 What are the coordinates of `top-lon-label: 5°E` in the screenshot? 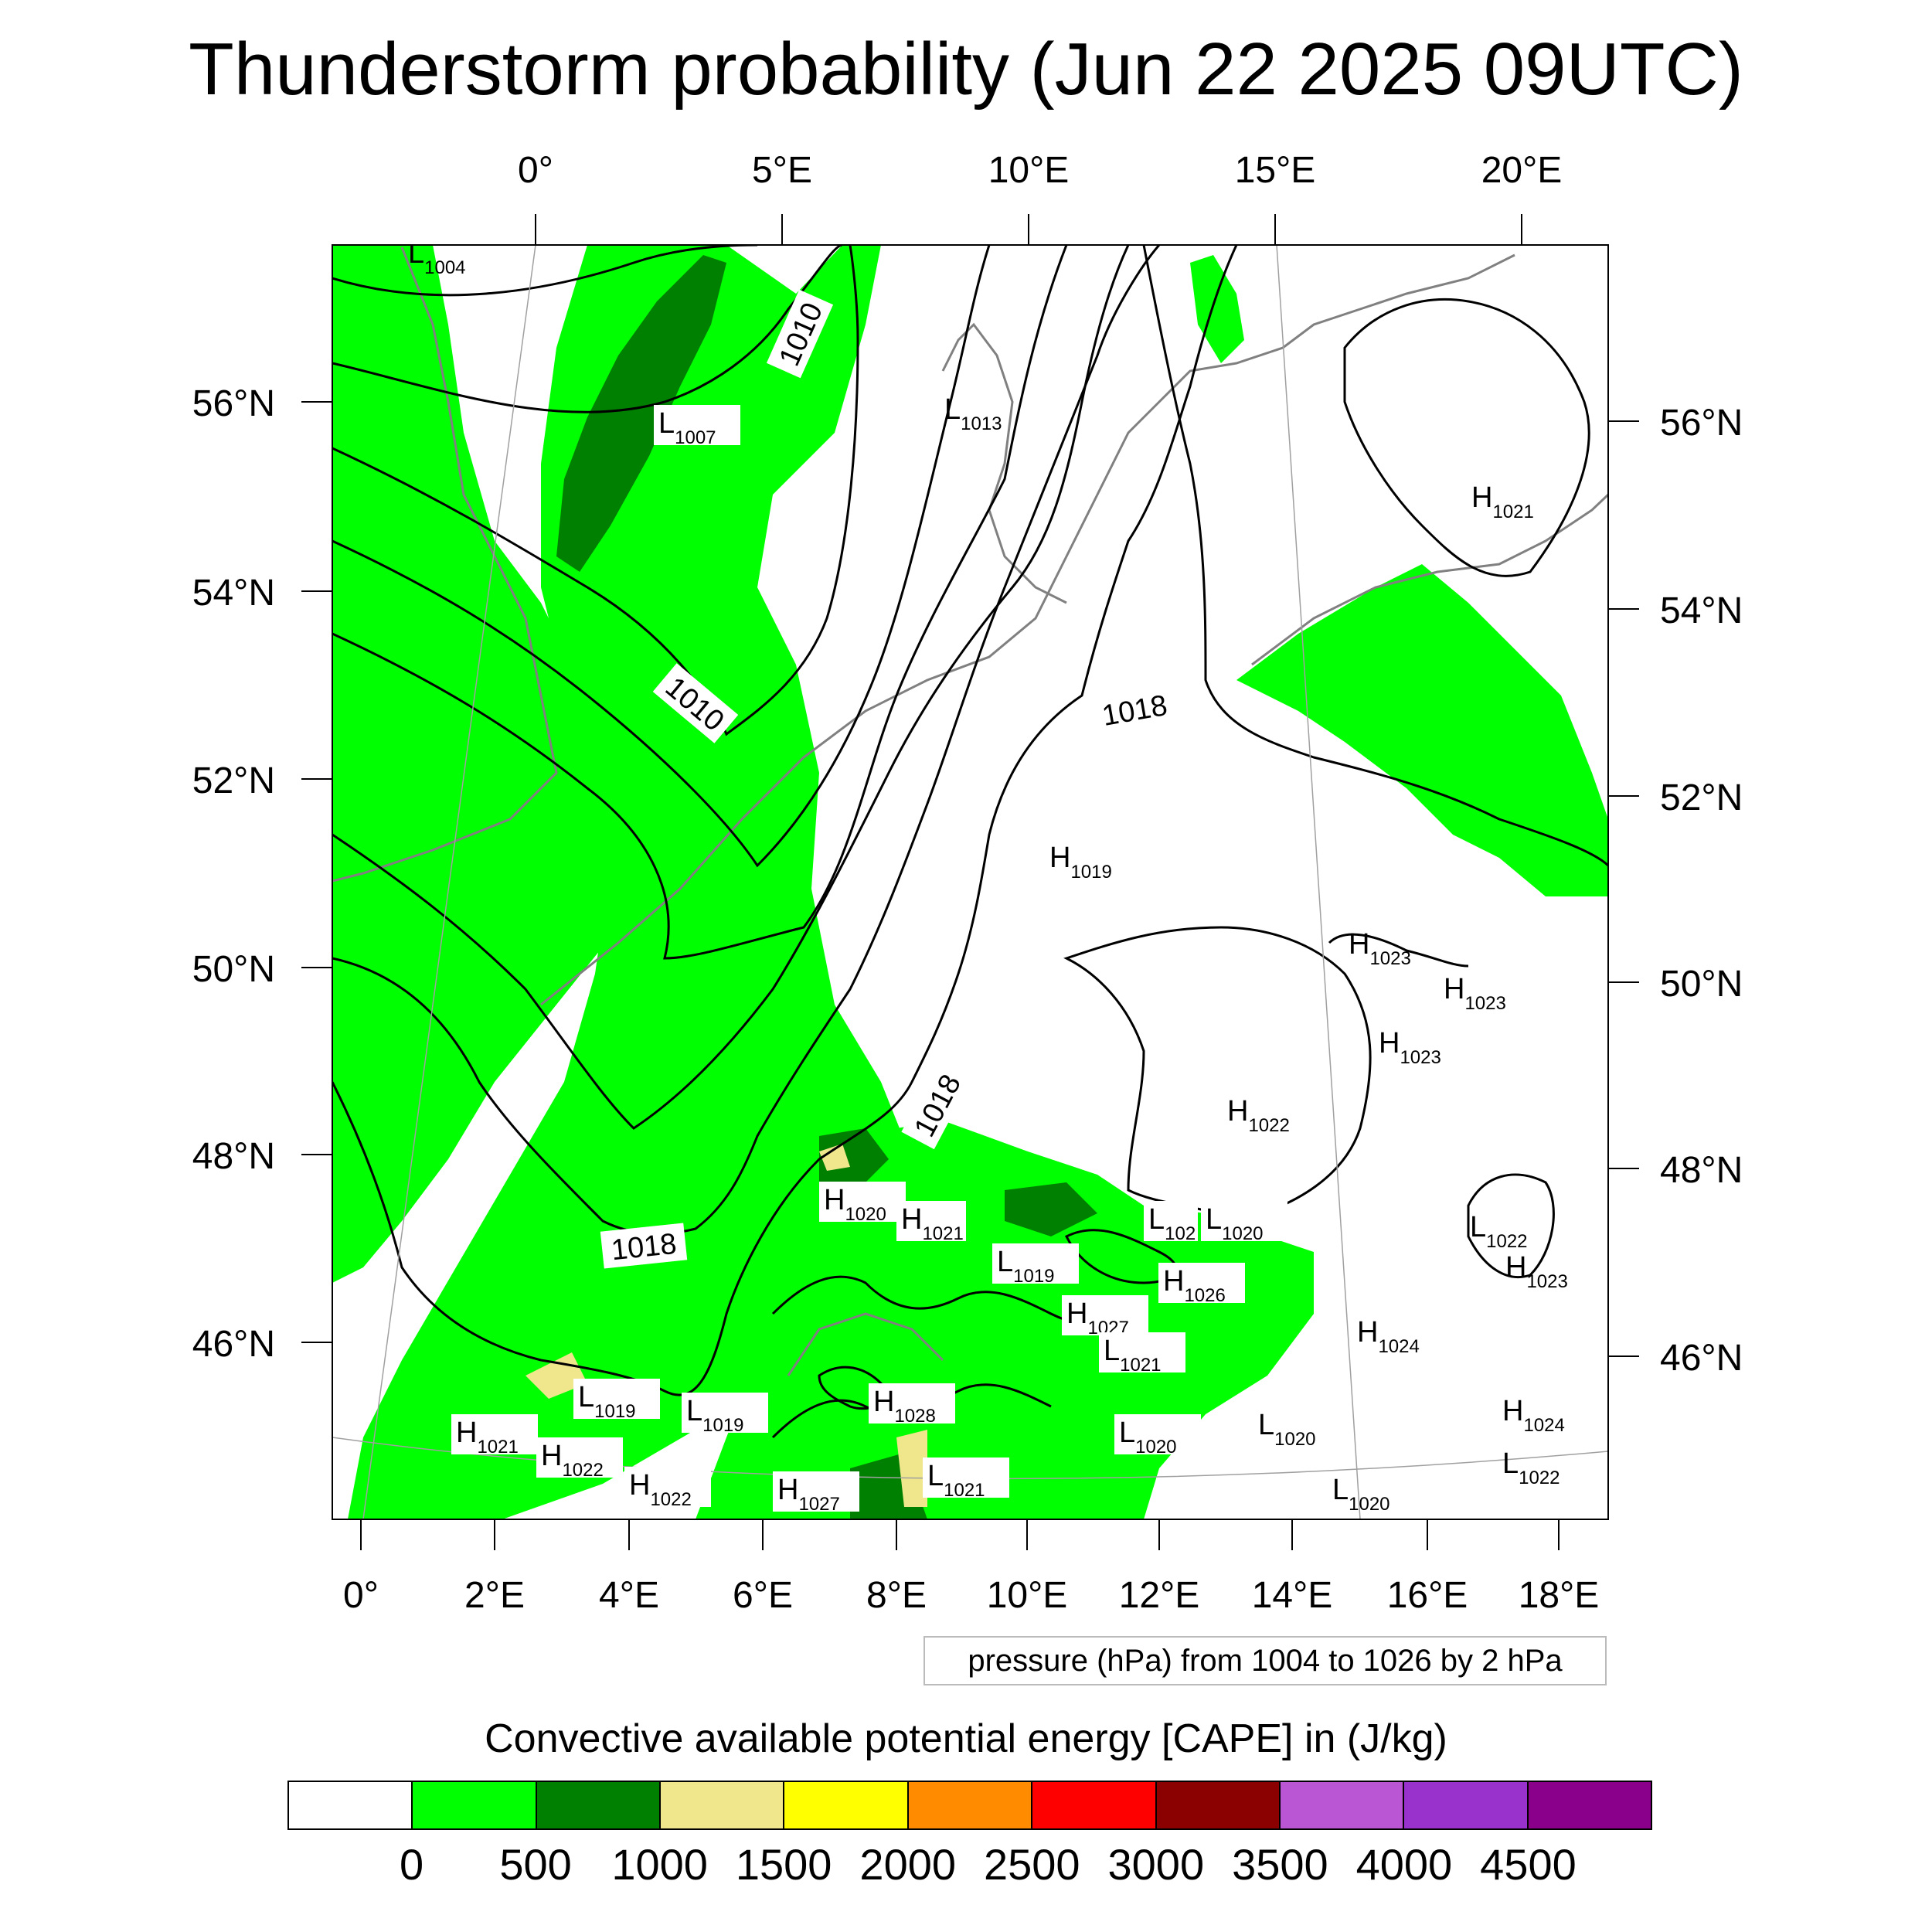 It's located at (782, 170).